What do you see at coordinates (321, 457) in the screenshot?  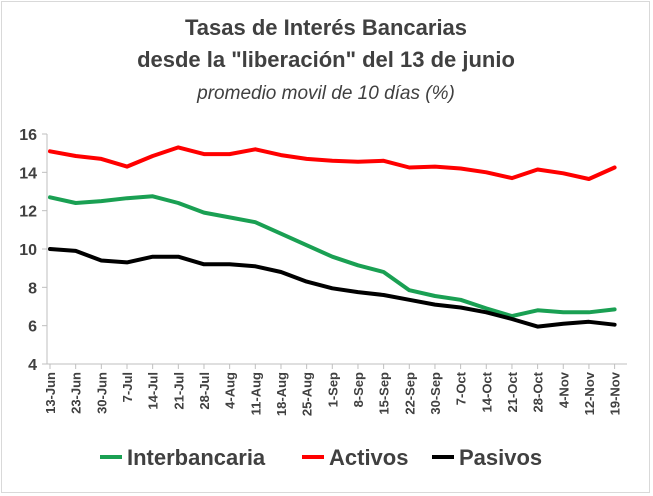 I see `legend: Interbancaria Activos Pasivos` at bounding box center [321, 457].